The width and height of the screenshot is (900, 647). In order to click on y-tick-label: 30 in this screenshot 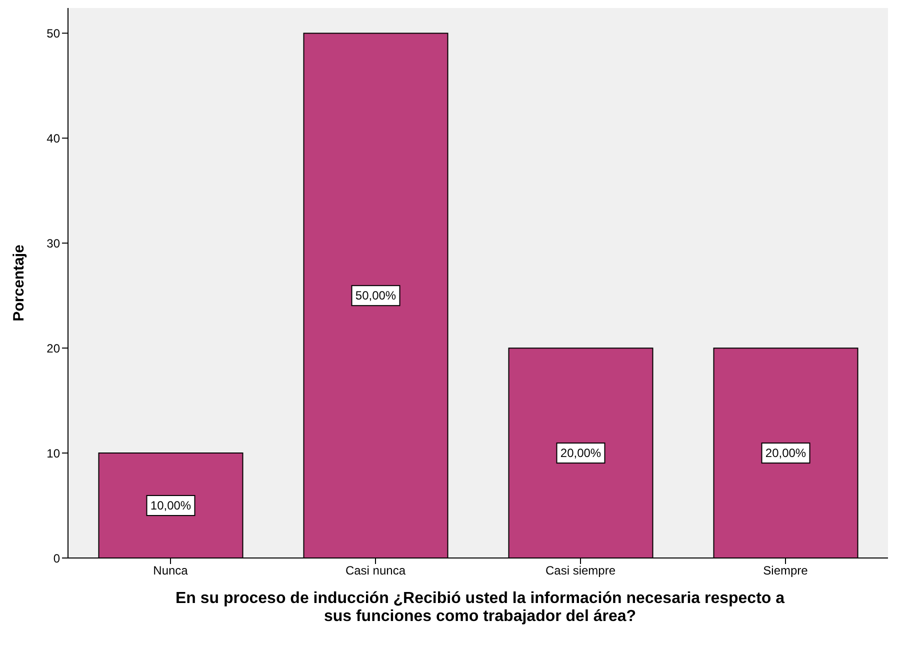, I will do `click(53, 243)`.